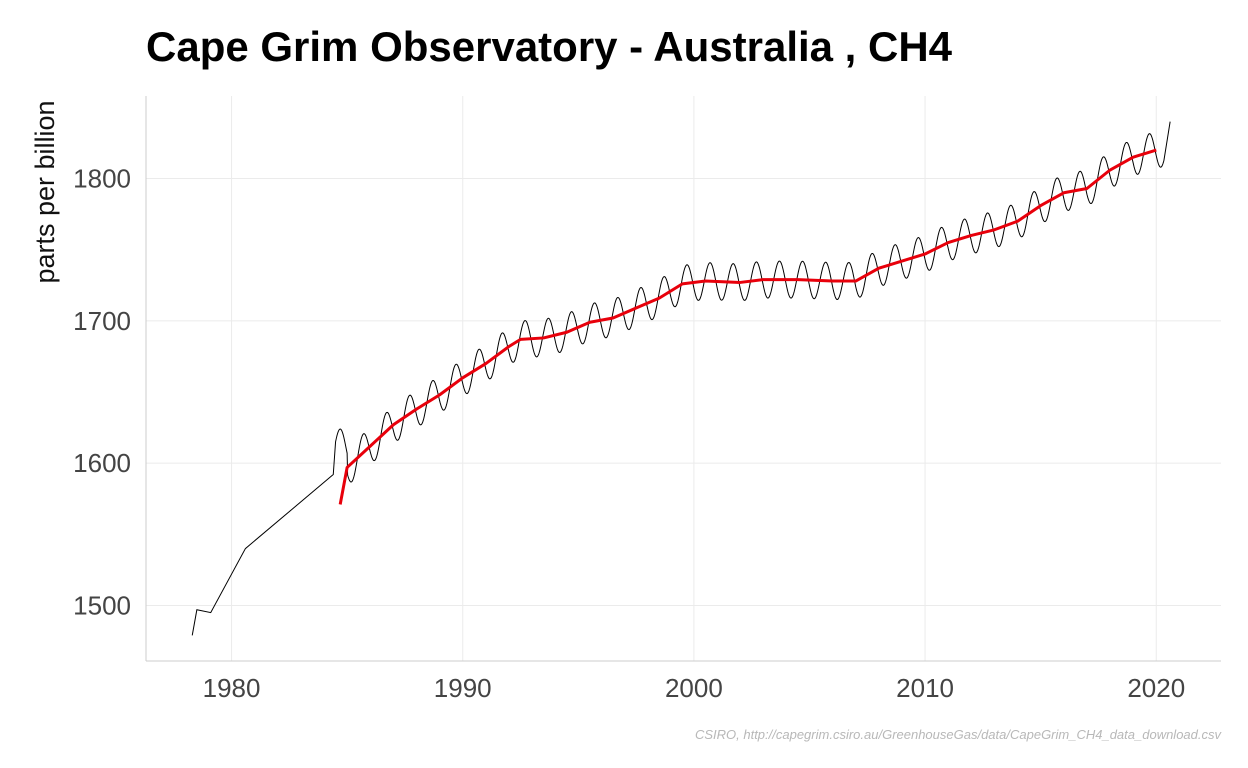 This screenshot has height=768, width=1248. Describe the element at coordinates (549, 46) in the screenshot. I see `chart-title: Cape Grim Observatory - Australia , CH4` at that location.